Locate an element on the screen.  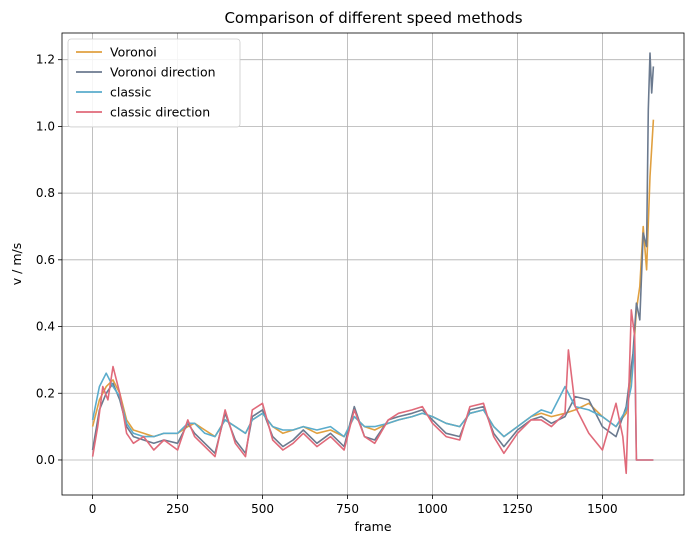
y-tick-label: 1.2 is located at coordinates (45, 60).